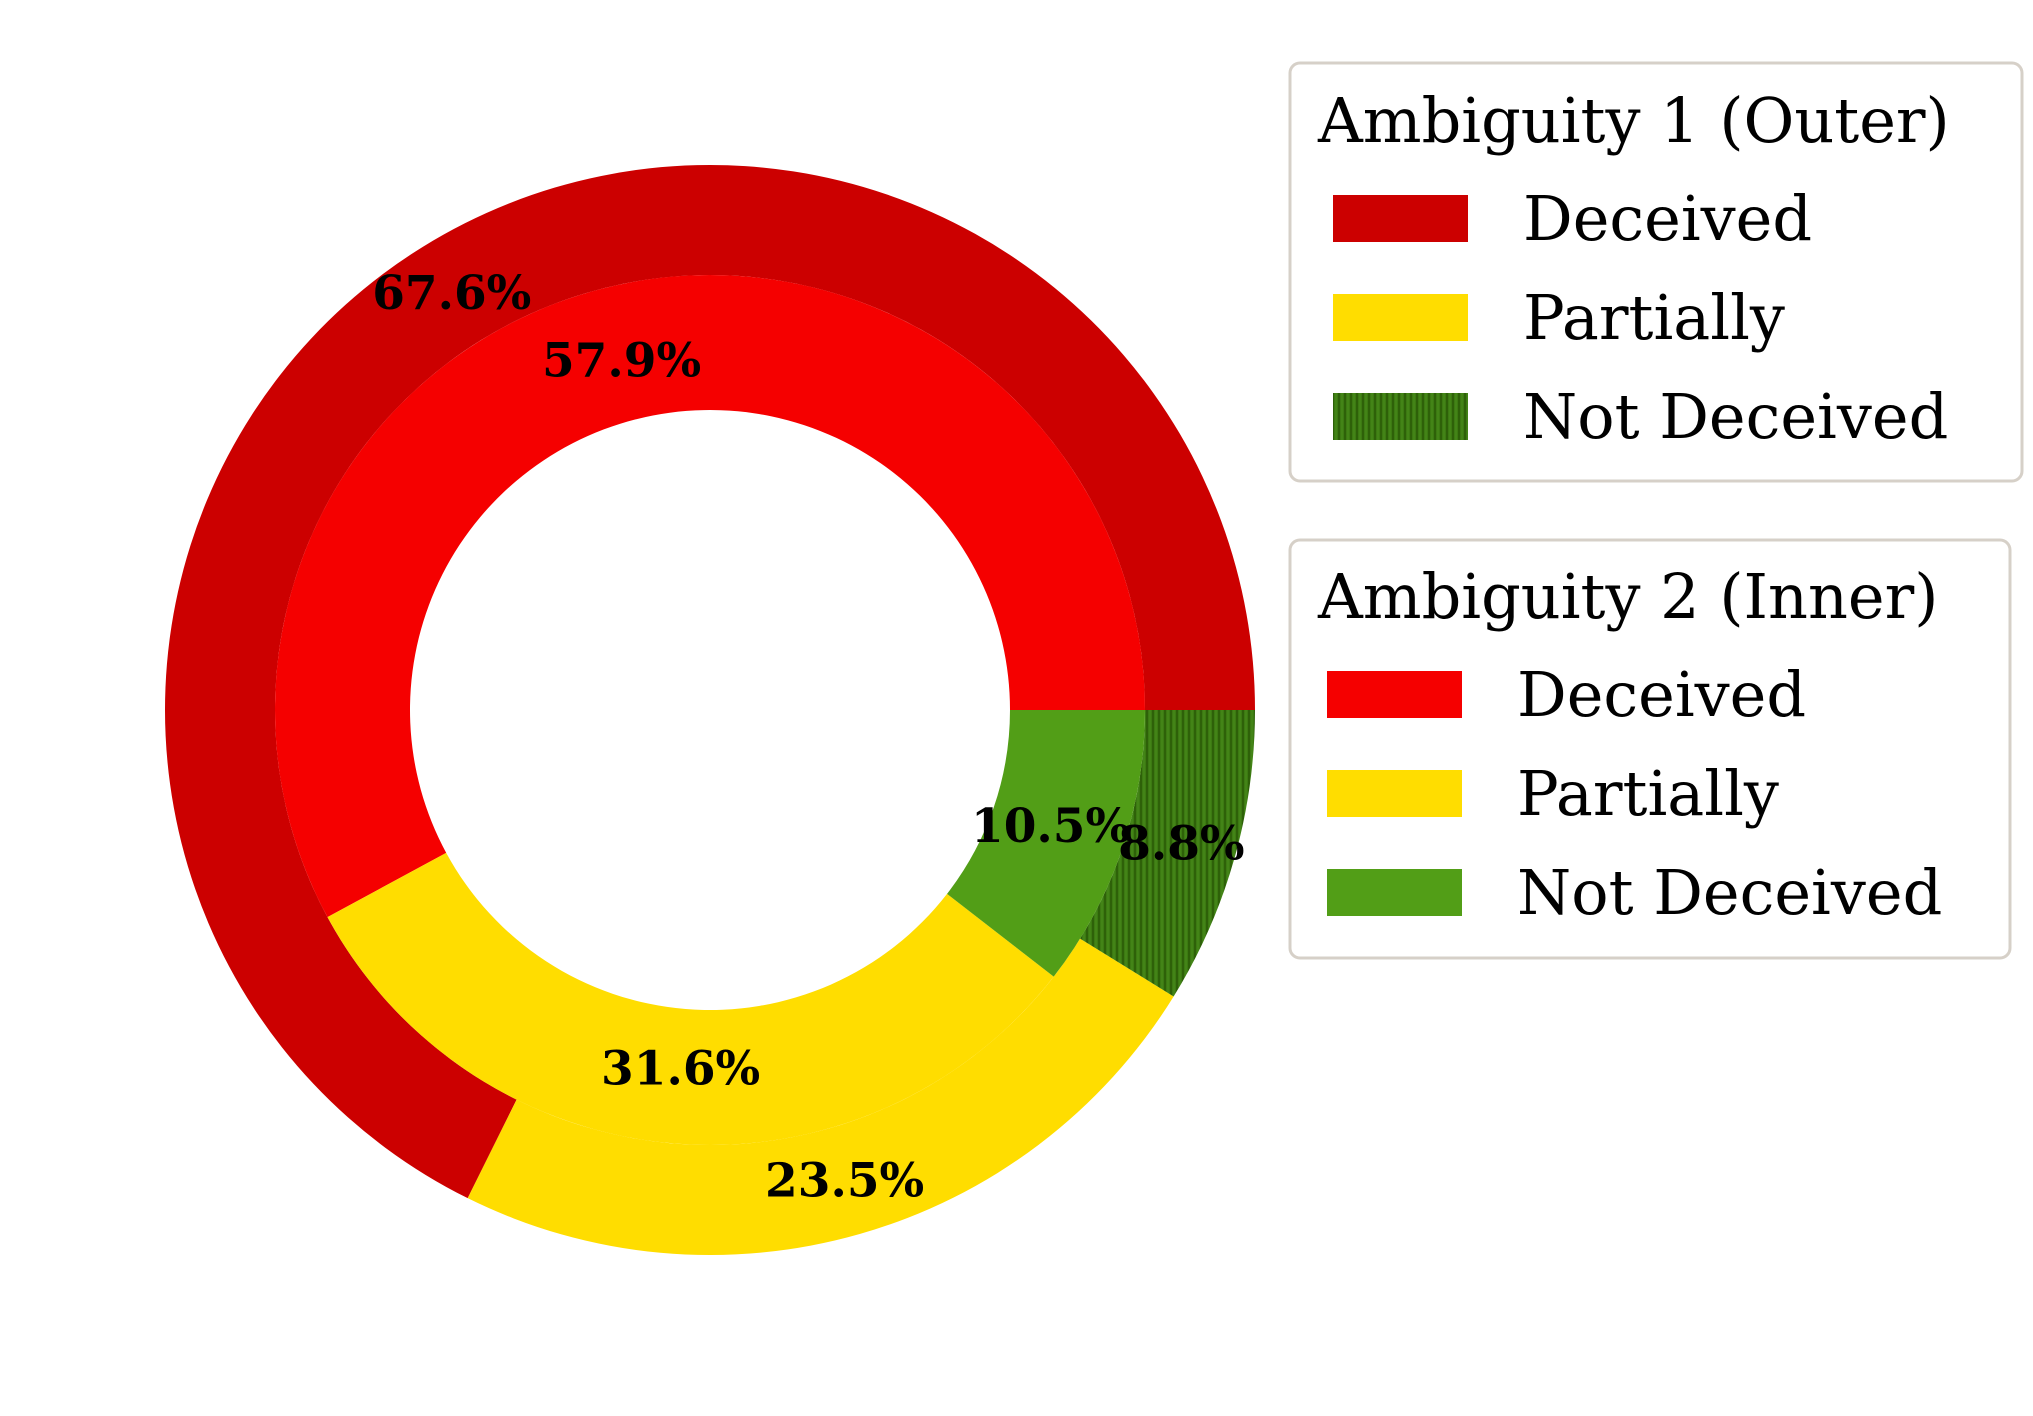 Image resolution: width=2033 pixels, height=1416 pixels. Describe the element at coordinates (451, 293) in the screenshot. I see `outer-label-deceived: 67.6%` at that location.